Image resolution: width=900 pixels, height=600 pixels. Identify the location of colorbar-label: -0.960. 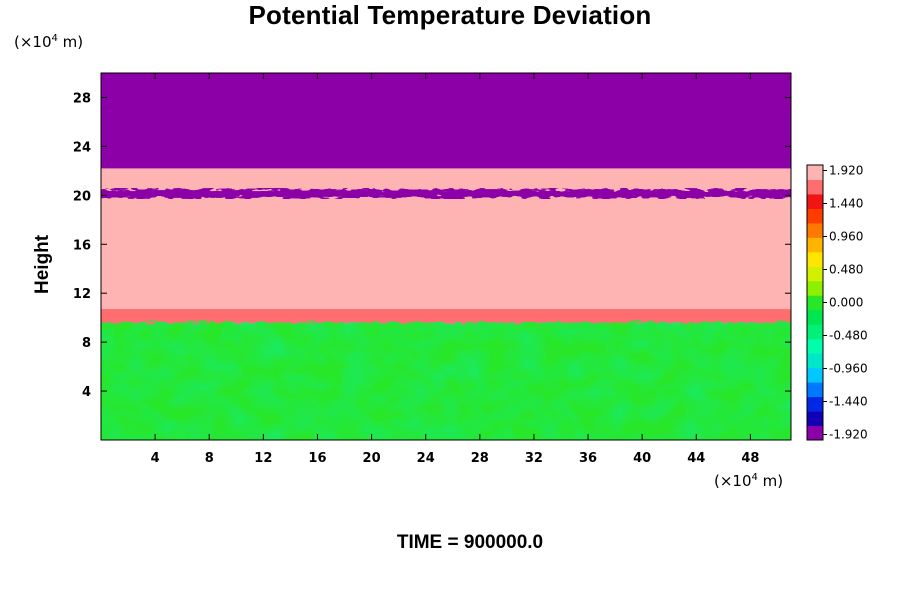
(848, 369).